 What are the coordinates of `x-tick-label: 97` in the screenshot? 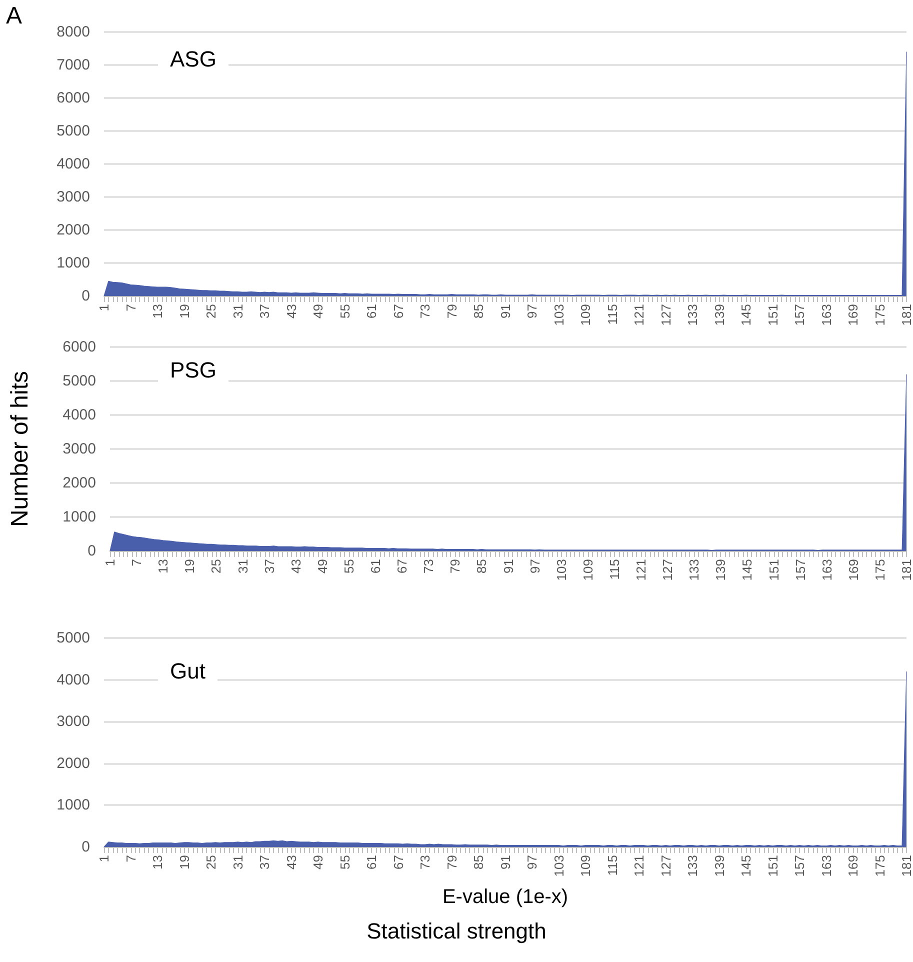 It's located at (534, 566).